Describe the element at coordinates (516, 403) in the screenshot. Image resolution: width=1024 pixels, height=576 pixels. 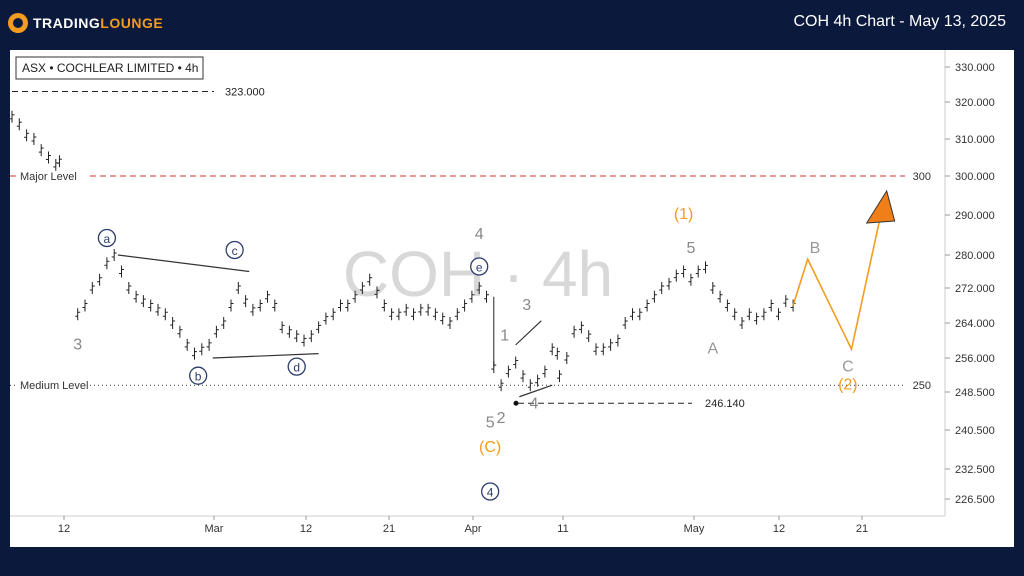
I see `price-marker-dot` at that location.